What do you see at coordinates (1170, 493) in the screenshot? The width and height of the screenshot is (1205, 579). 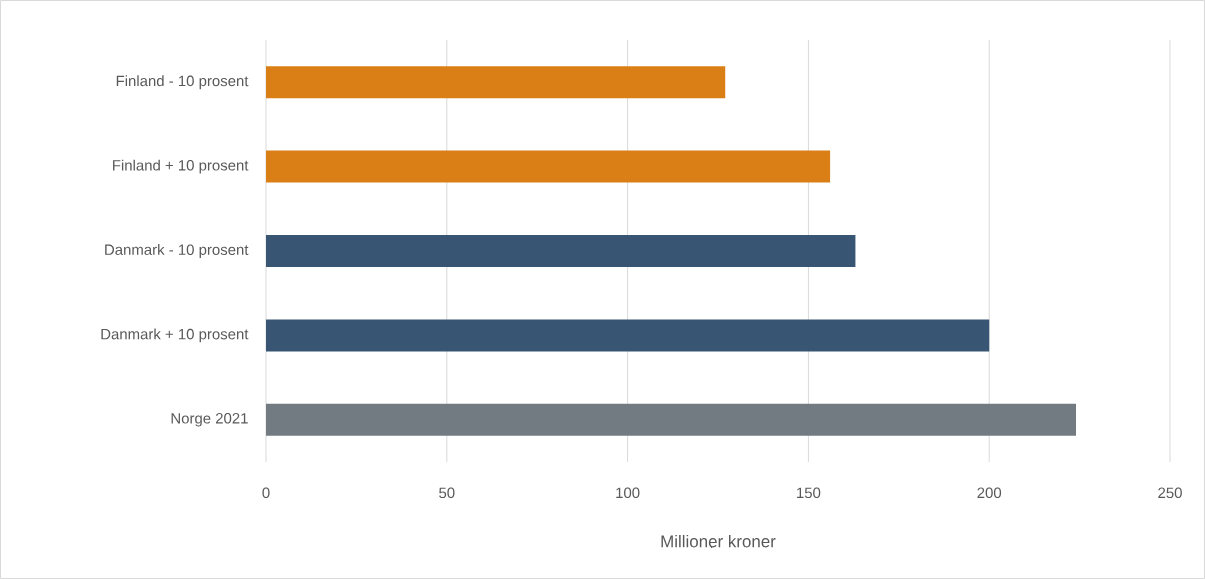 I see `x-tick-label: 250` at bounding box center [1170, 493].